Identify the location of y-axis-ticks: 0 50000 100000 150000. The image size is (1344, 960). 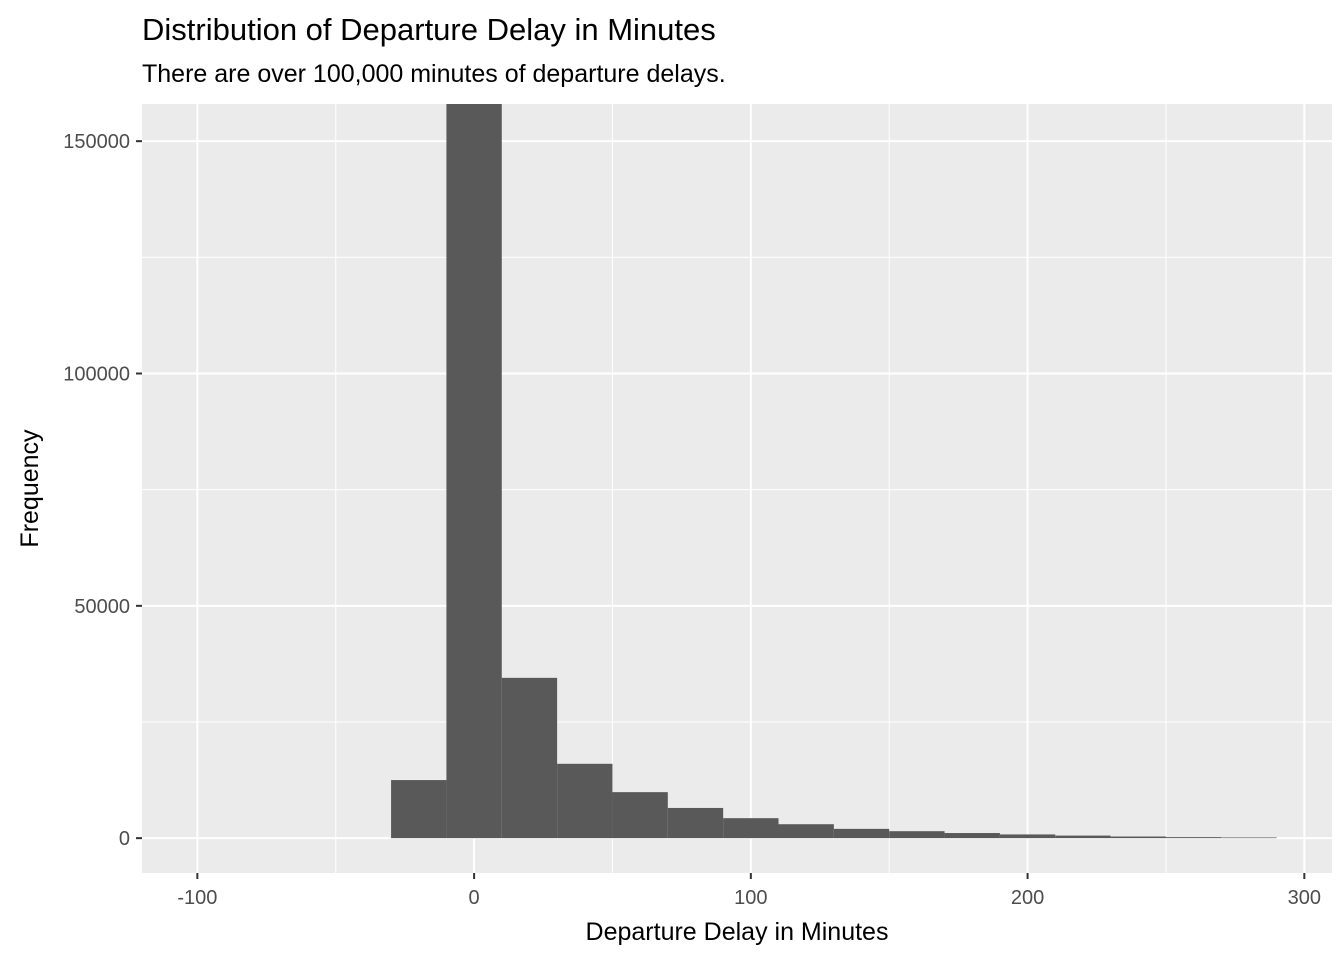
(102, 490).